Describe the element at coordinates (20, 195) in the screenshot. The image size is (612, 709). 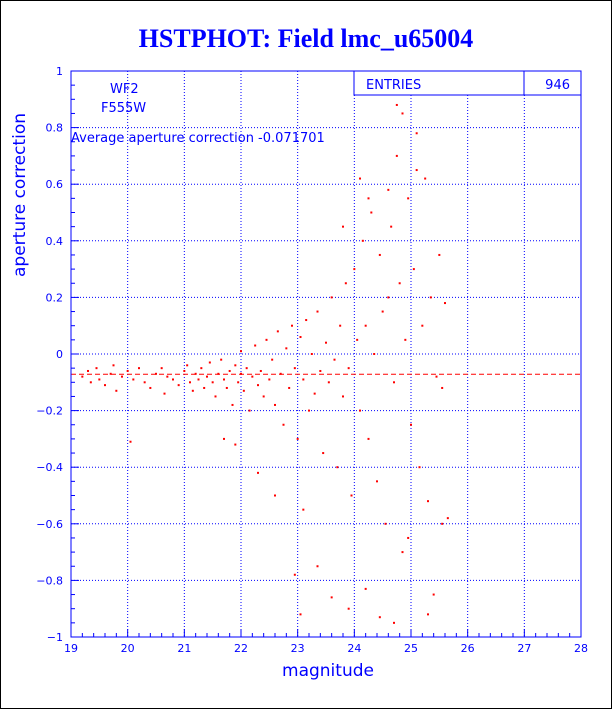
I see `y-axis-label: aperture correction` at that location.